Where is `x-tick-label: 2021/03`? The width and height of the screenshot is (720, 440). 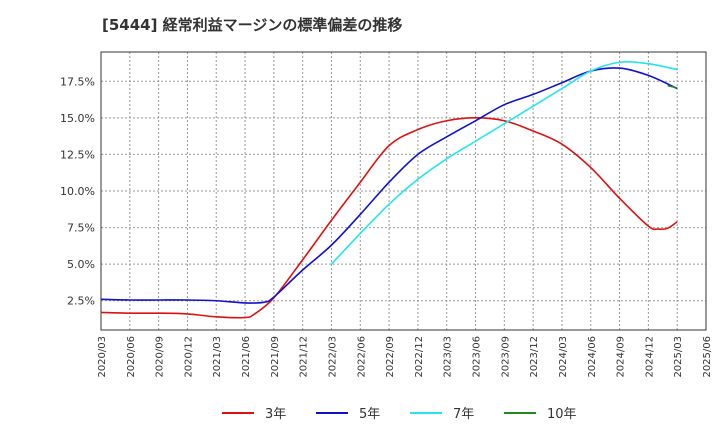
x-tick-label: 2021/03 is located at coordinates (217, 357).